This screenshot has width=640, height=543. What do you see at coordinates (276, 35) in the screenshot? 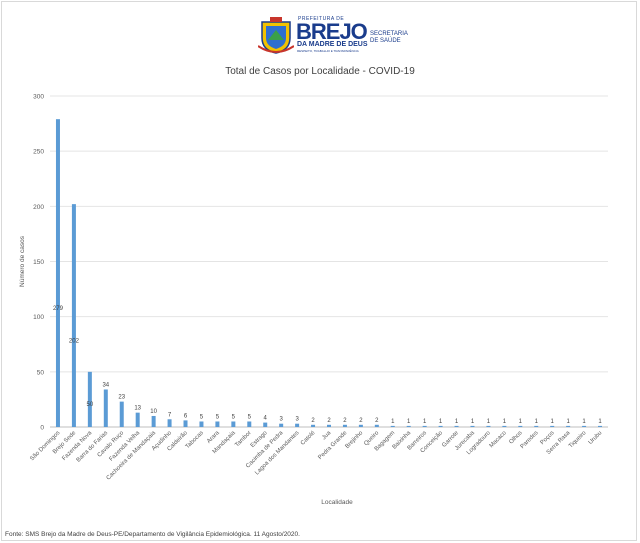
I see `coat-of-arms-icon` at bounding box center [276, 35].